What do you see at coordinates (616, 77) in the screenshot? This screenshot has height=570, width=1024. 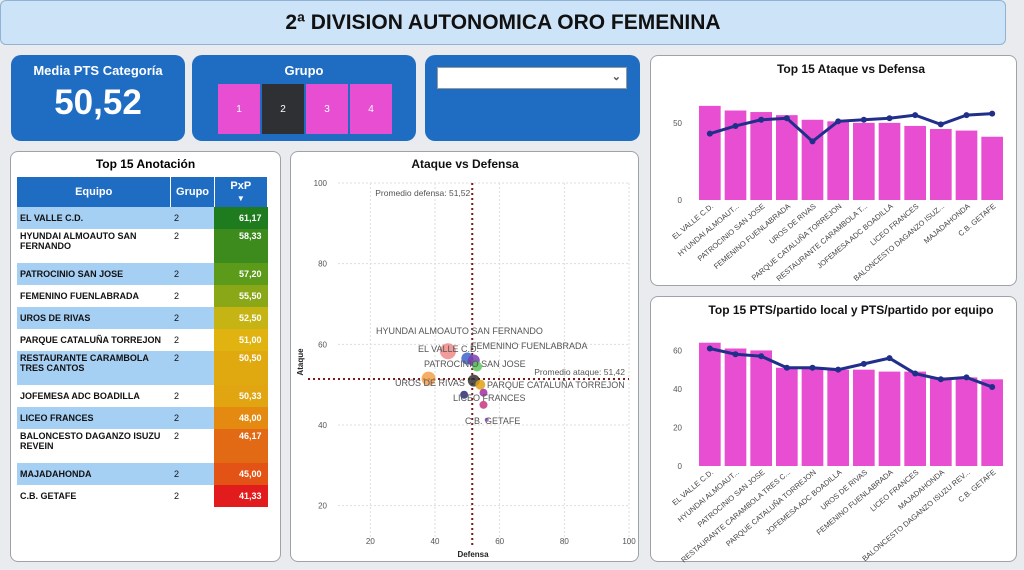 I see `chevron-down-icon: ⌄` at bounding box center [616, 77].